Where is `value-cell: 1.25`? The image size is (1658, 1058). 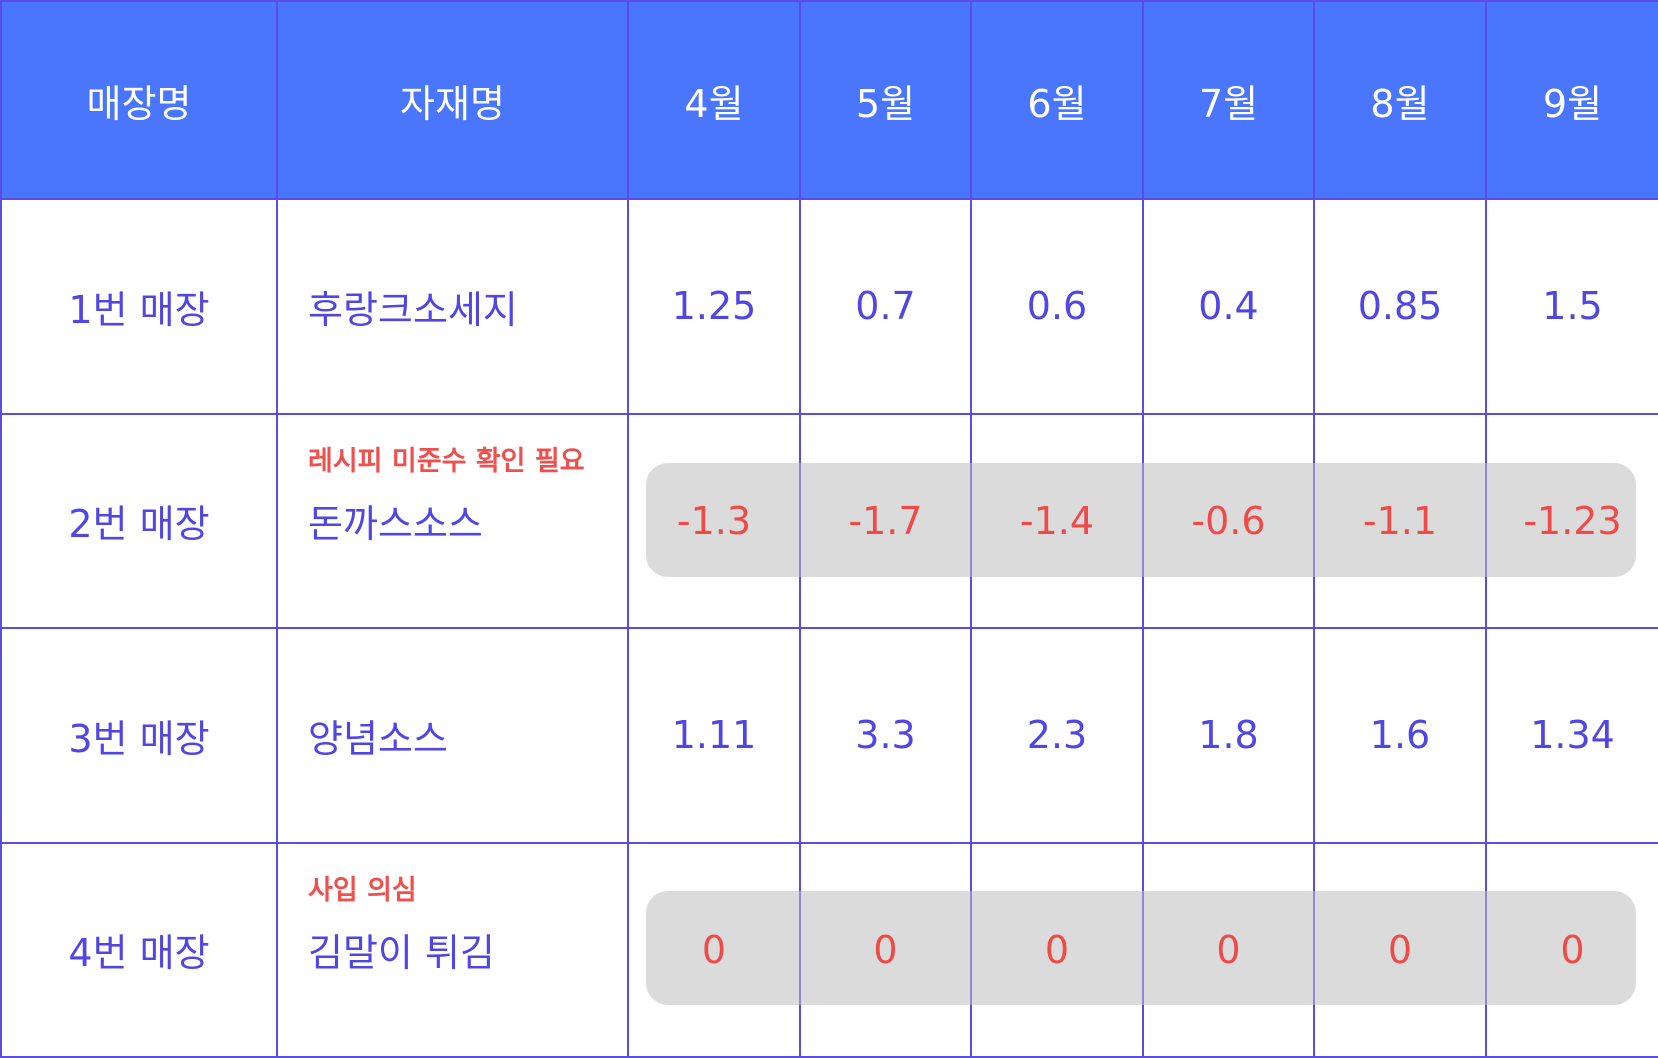 value-cell: 1.25 is located at coordinates (714, 306).